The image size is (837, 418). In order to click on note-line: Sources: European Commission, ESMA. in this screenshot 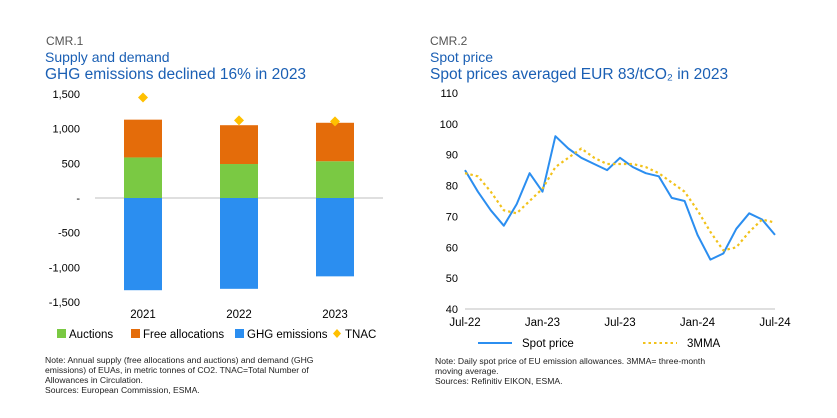, I will do `click(122, 390)`.